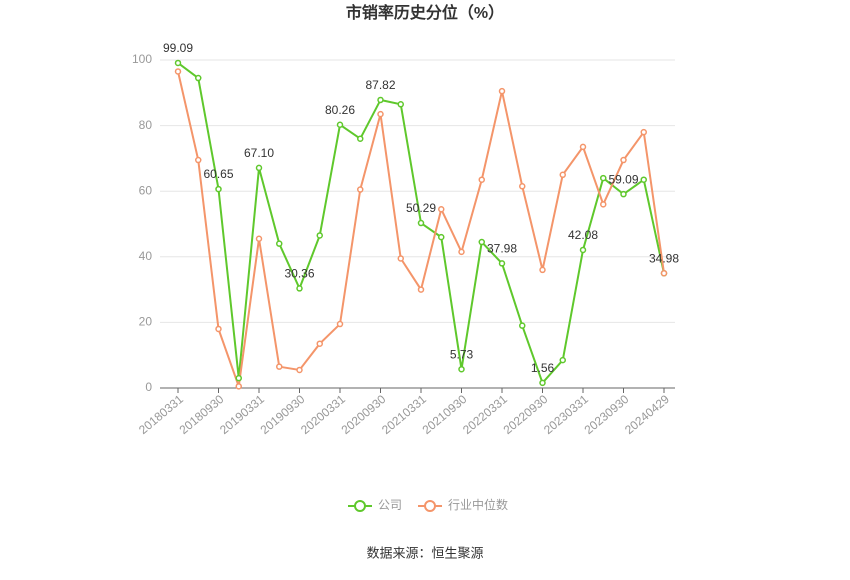  I want to click on source-note: 数据来源：恒生聚源, so click(424, 552).